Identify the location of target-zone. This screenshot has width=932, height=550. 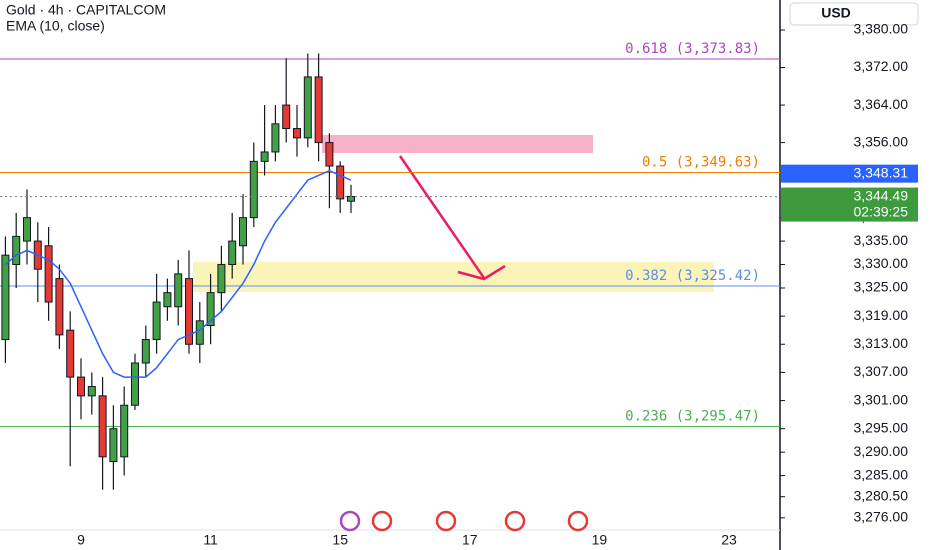
(453, 277).